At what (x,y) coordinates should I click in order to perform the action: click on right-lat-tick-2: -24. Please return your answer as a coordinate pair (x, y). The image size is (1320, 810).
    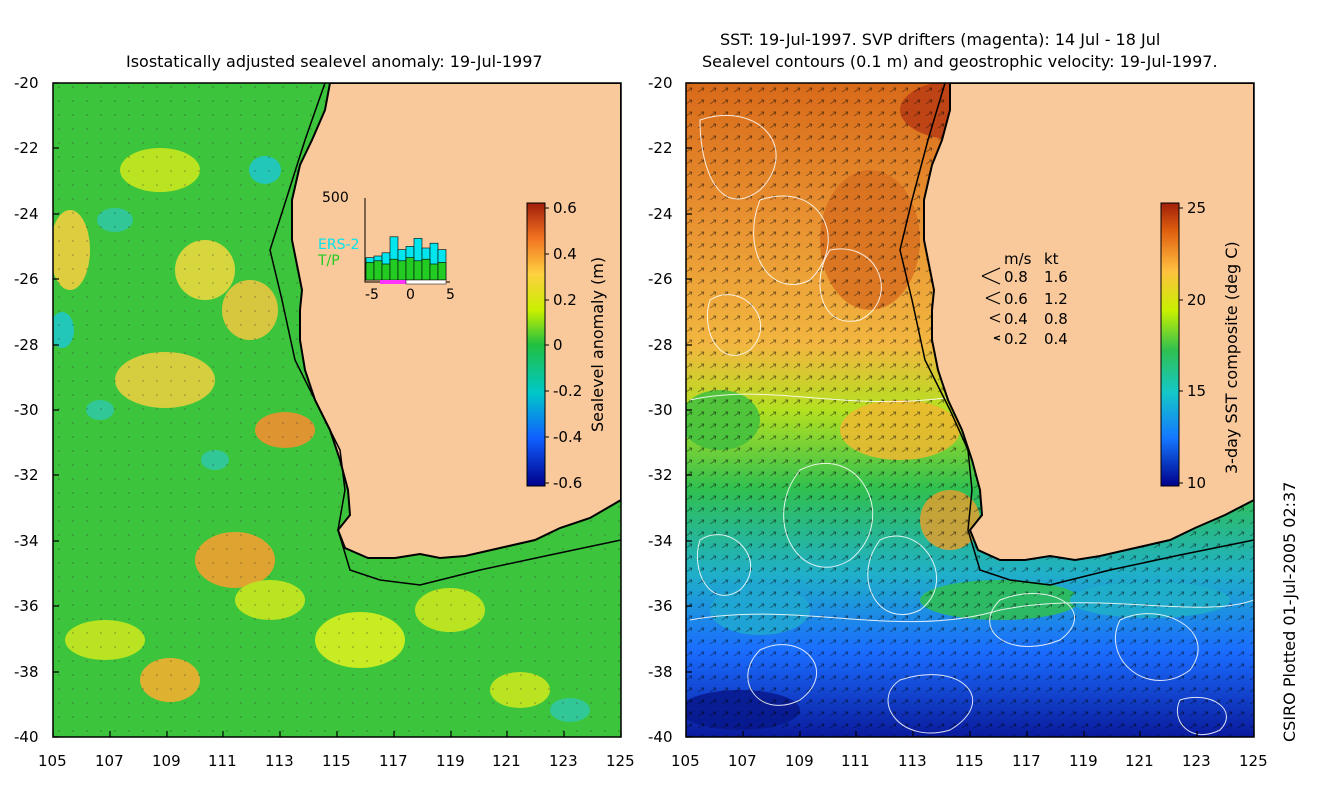
    Looking at the image, I should click on (660, 214).